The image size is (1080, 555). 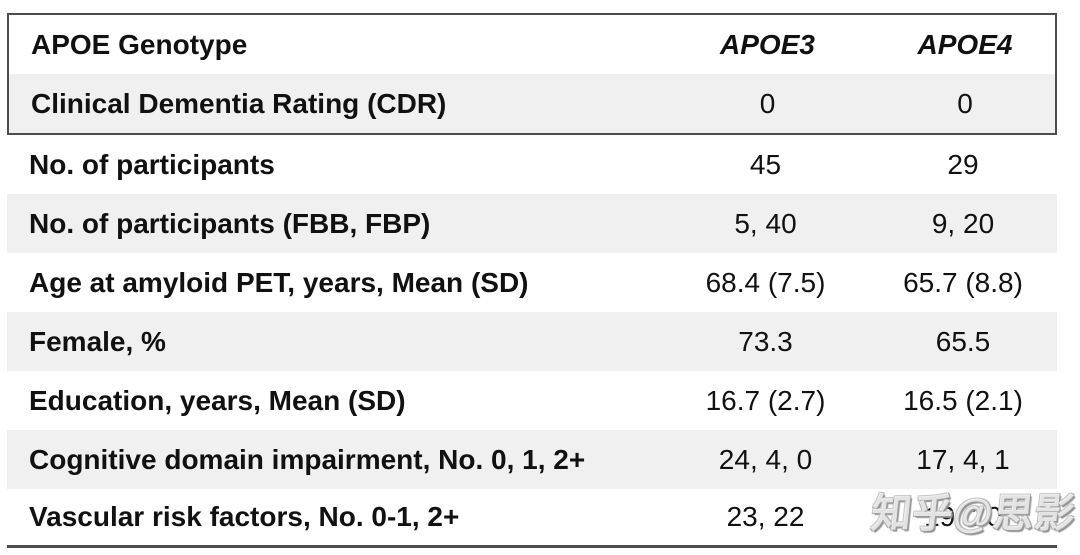 What do you see at coordinates (767, 103) in the screenshot?
I see `apoe3-value: 0` at bounding box center [767, 103].